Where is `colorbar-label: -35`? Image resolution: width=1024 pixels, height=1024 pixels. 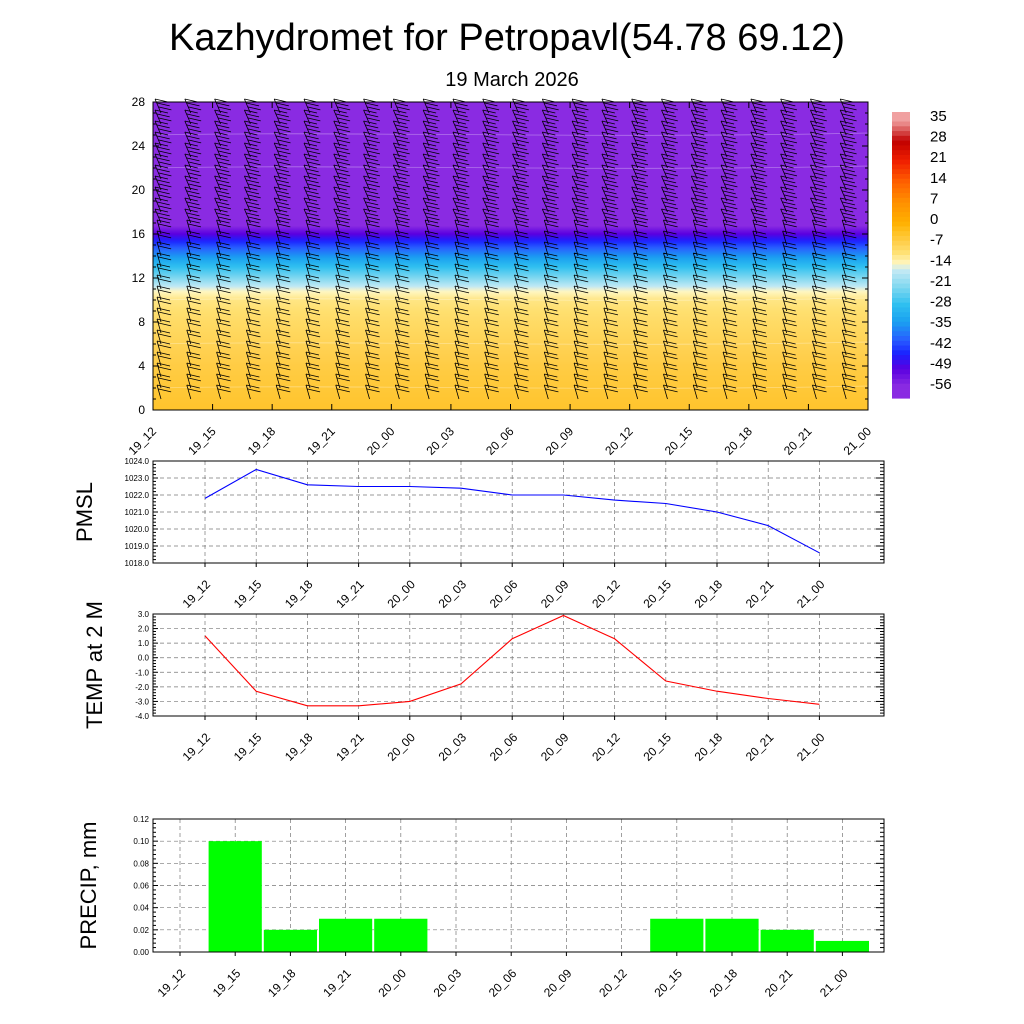 colorbar-label: -35 is located at coordinates (941, 322).